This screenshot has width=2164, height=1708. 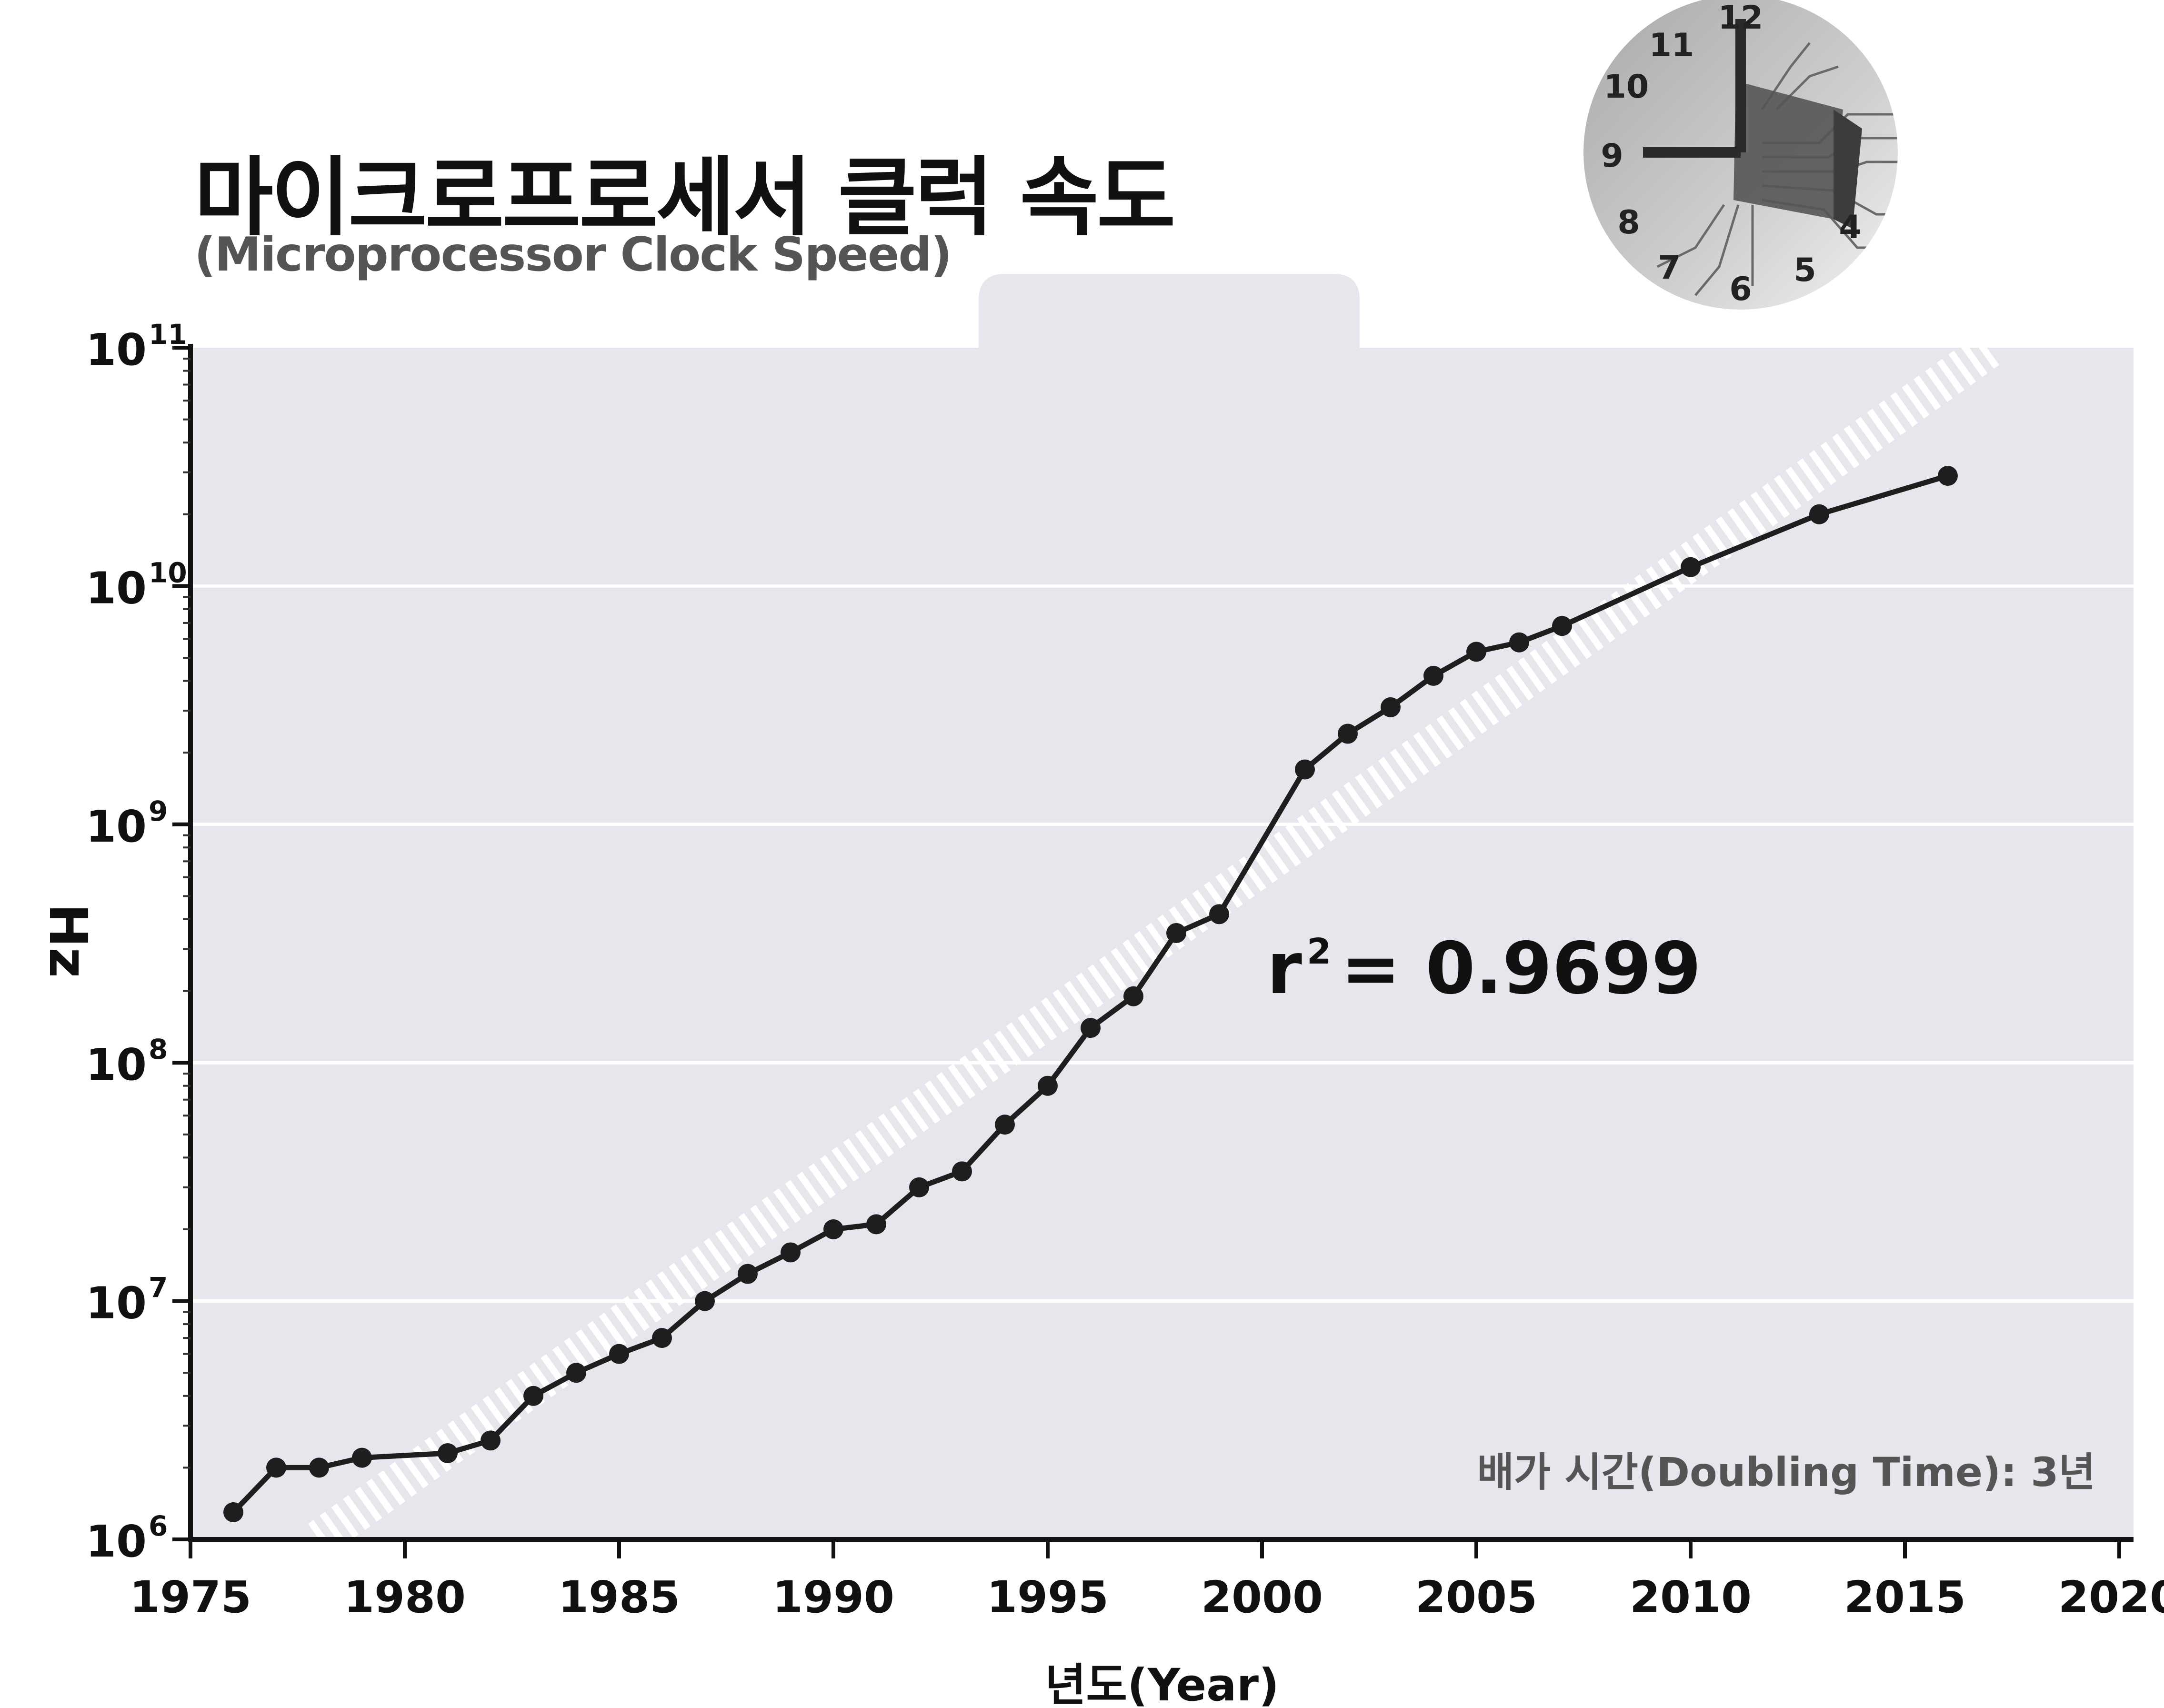 I want to click on y-tick-label: 10⁹, so click(x=127, y=824).